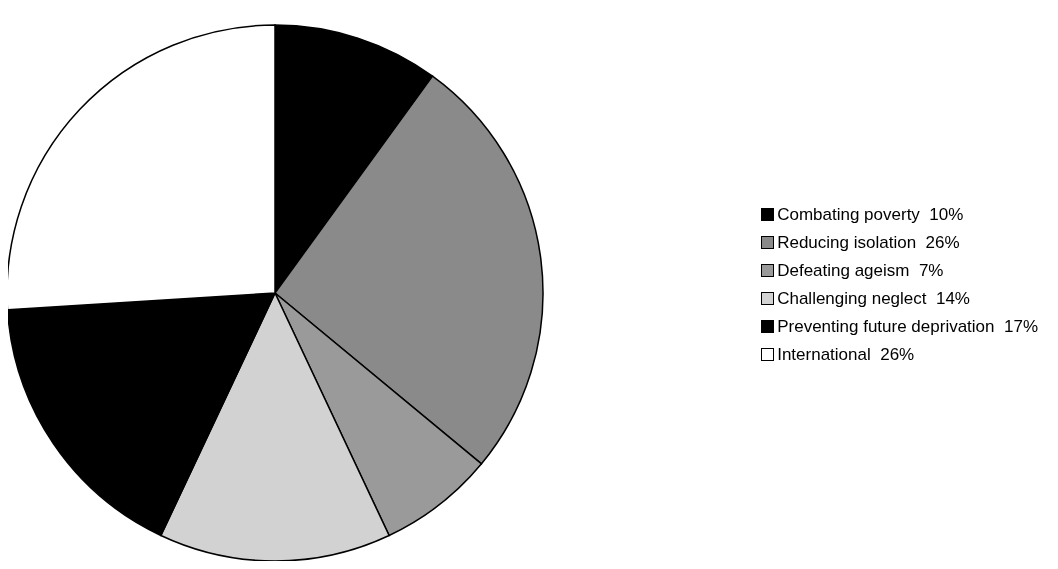  I want to click on legend-label: Defeating ageism 7%, so click(860, 270).